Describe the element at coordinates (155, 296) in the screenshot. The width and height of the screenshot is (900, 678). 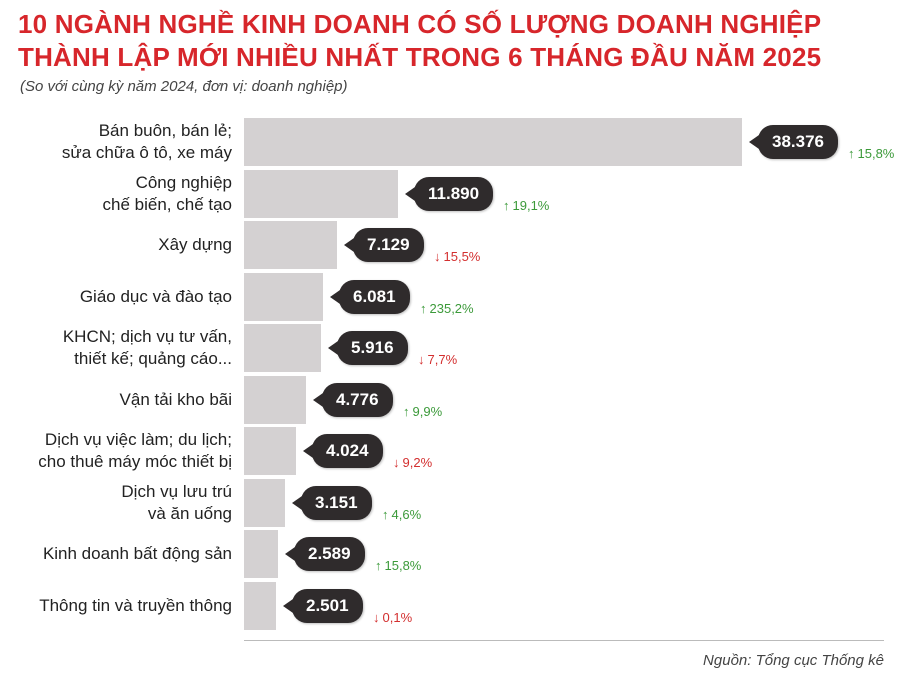
I see `category-label: Giáo dục và đào tạo` at that location.